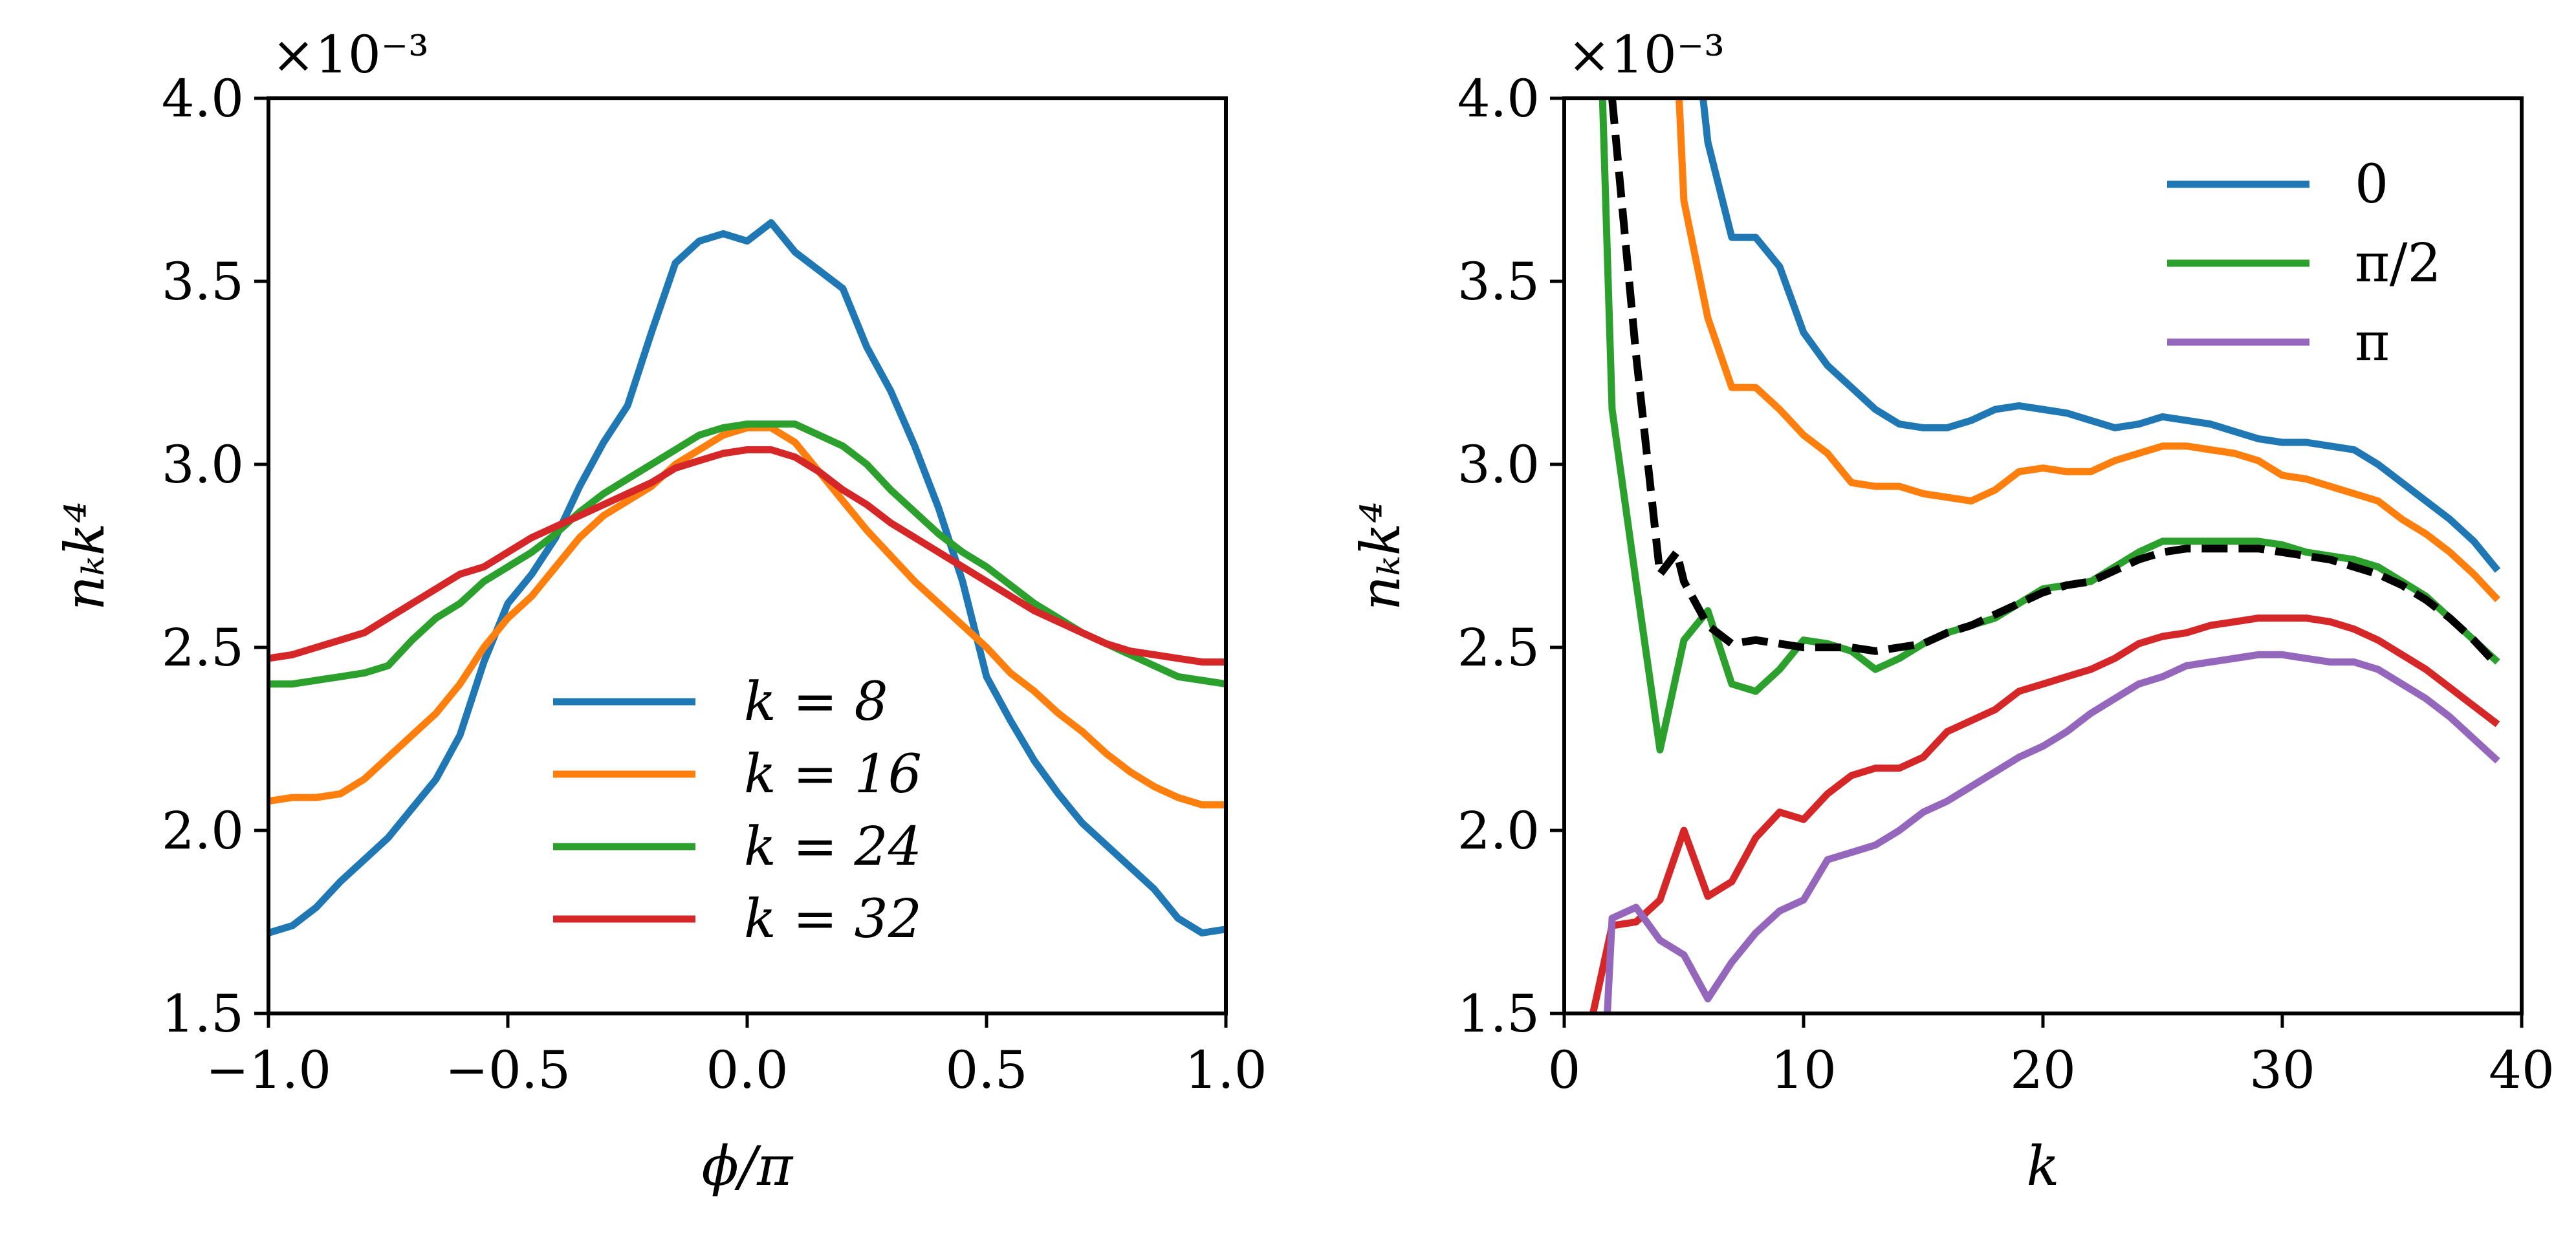  I want to click on legend-label-0: 0, so click(2371, 184).